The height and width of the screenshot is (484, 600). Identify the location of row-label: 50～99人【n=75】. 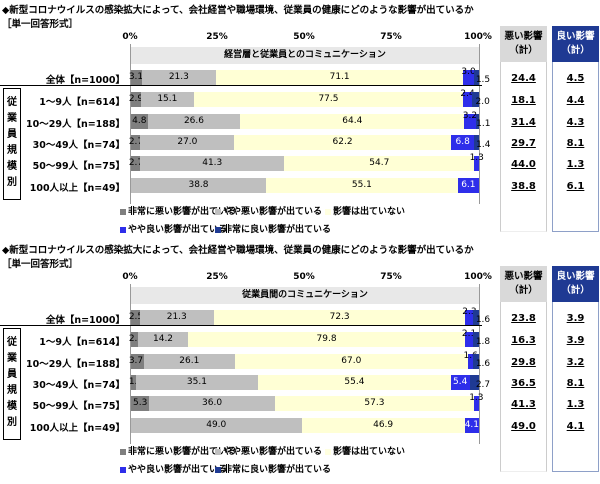
(78, 166).